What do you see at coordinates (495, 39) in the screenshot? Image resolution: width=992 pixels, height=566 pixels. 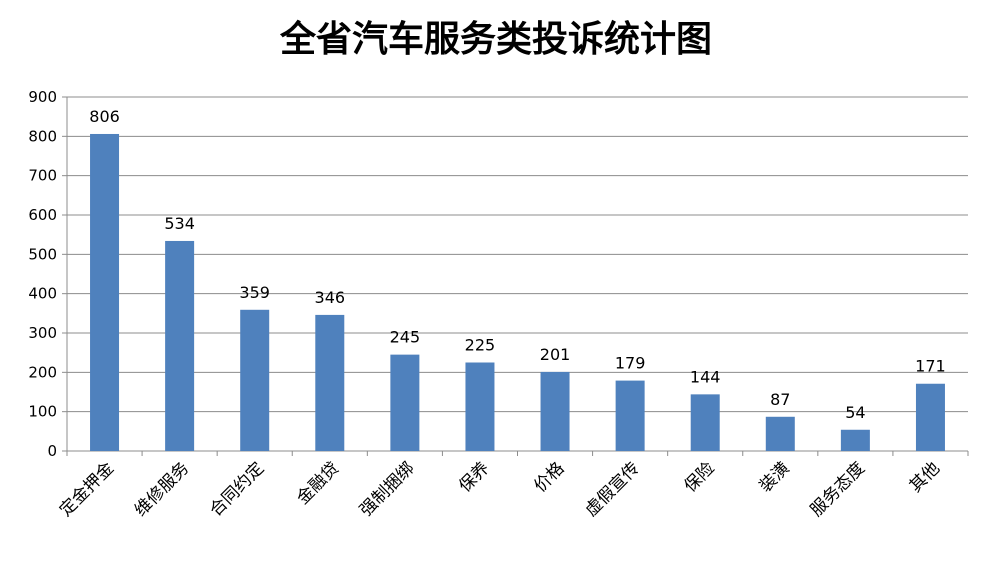 I see `chart-title: 全省汽车服务类投诉统计图` at bounding box center [495, 39].